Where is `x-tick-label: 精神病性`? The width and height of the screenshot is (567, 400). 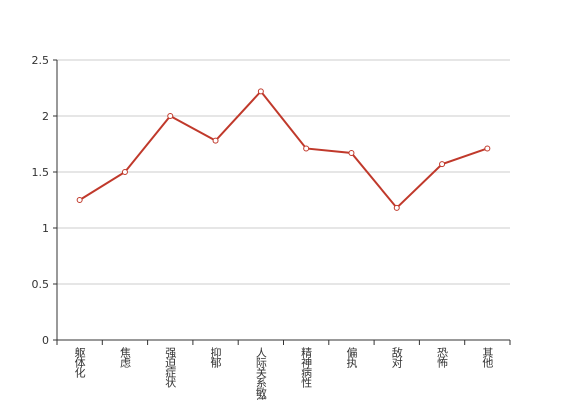
x-tick-label: 精神病性 is located at coordinates (306, 368).